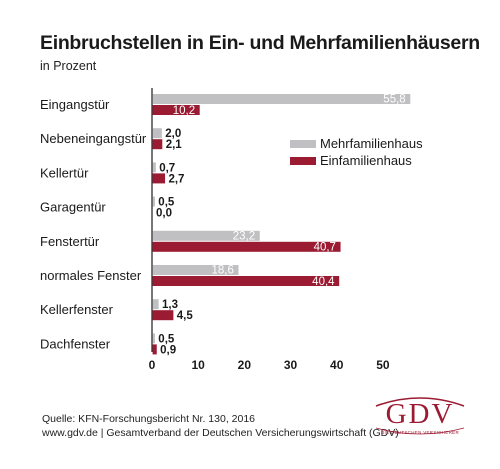  I want to click on category-label: Eingangstür, so click(75, 104).